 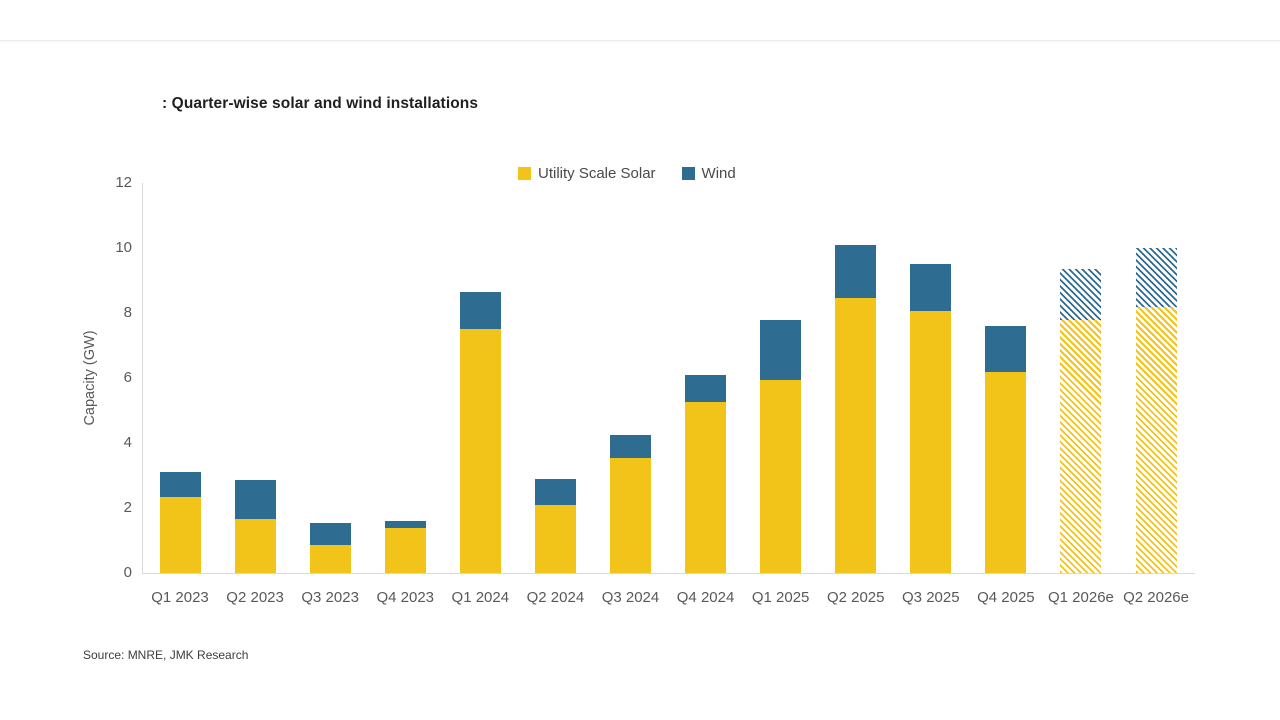 What do you see at coordinates (1081, 597) in the screenshot?
I see `x-tick-label: Q1 2026e` at bounding box center [1081, 597].